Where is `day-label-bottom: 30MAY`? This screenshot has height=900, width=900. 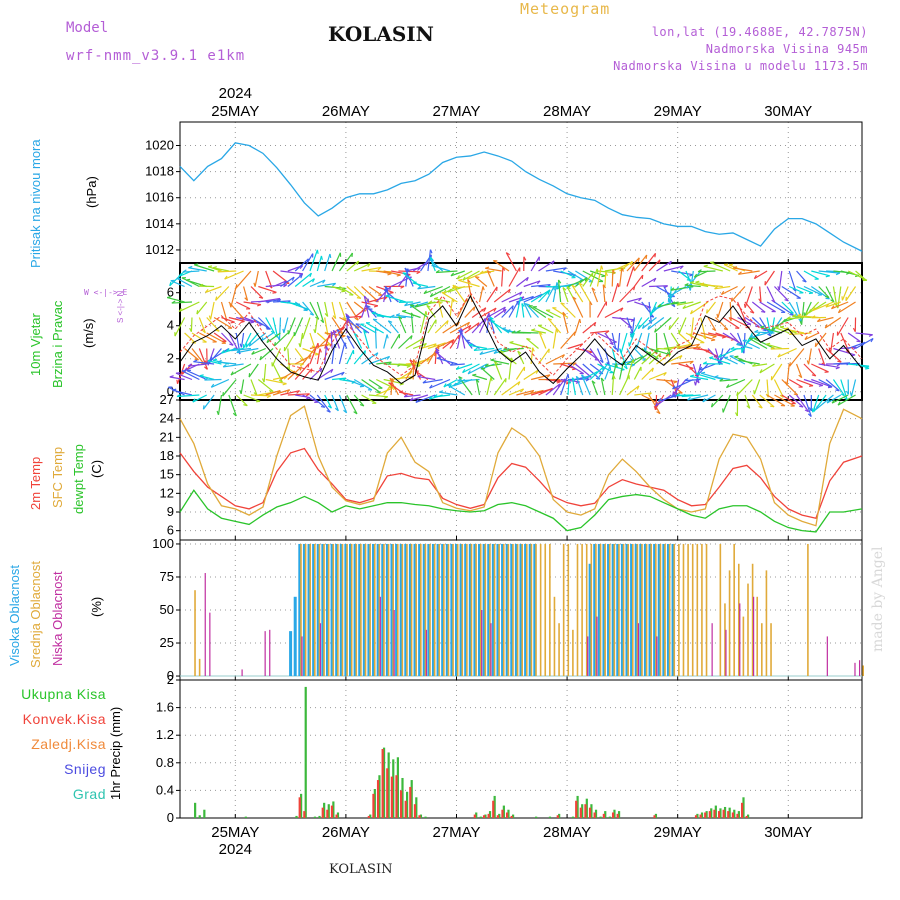 day-label-bottom: 30MAY is located at coordinates (788, 832).